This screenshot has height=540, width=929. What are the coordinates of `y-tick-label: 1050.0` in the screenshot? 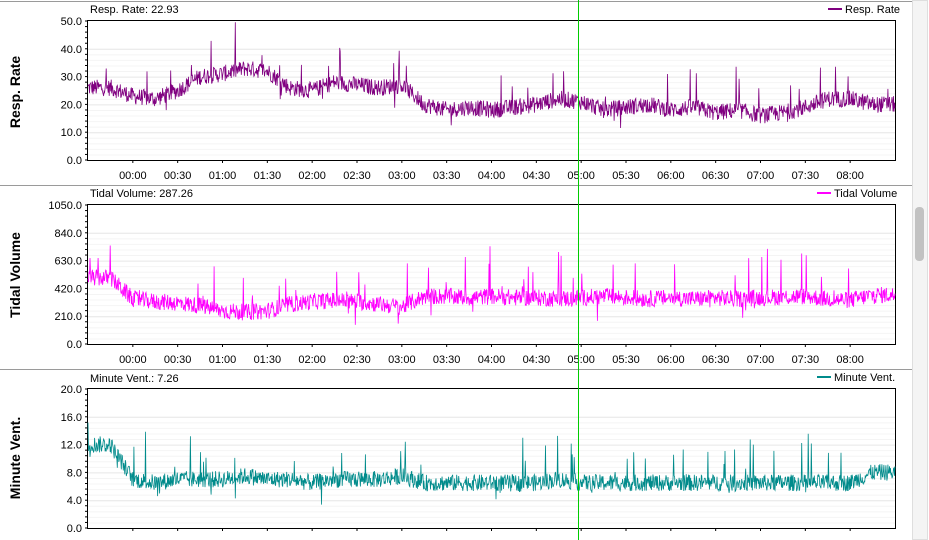 It's located at (65, 206).